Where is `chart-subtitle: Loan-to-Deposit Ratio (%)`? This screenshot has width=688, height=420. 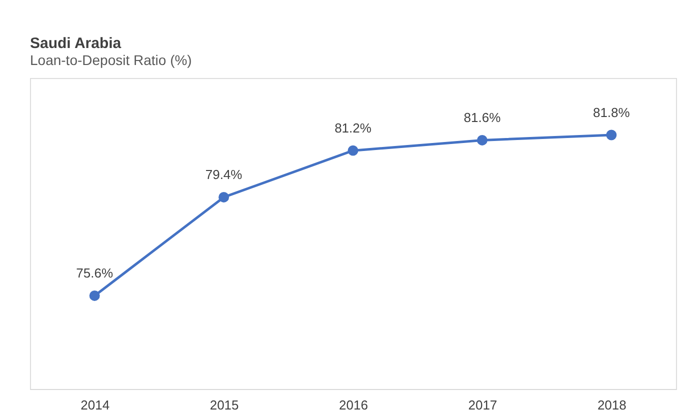 chart-subtitle: Loan-to-Deposit Ratio (%) is located at coordinates (111, 60).